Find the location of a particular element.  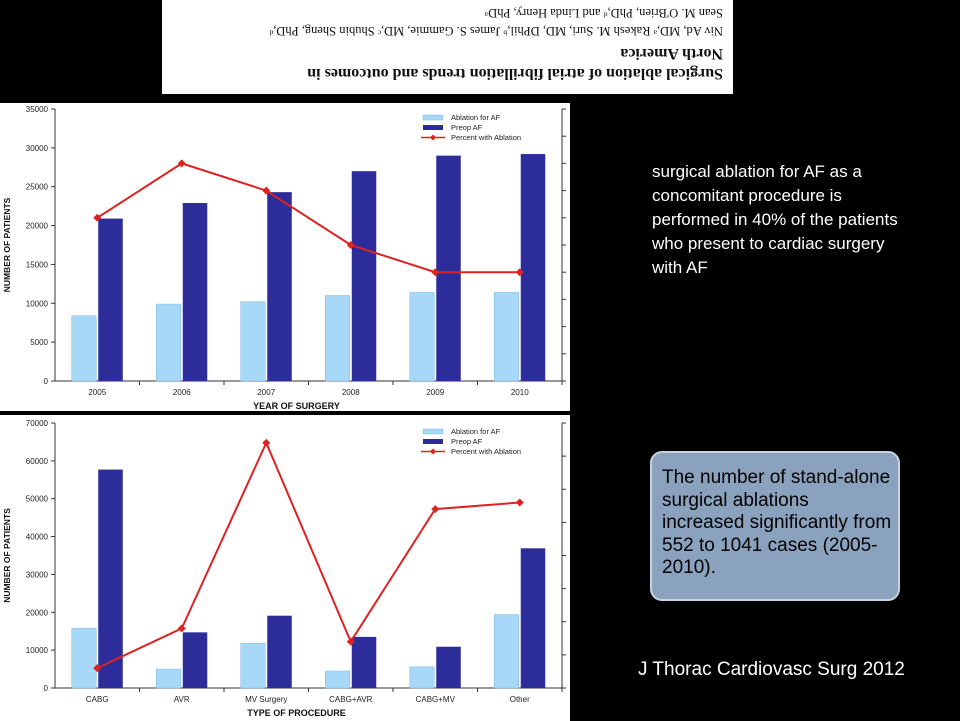

x-axis-title: TYPE OF PROCEDURE is located at coordinates (296, 713).